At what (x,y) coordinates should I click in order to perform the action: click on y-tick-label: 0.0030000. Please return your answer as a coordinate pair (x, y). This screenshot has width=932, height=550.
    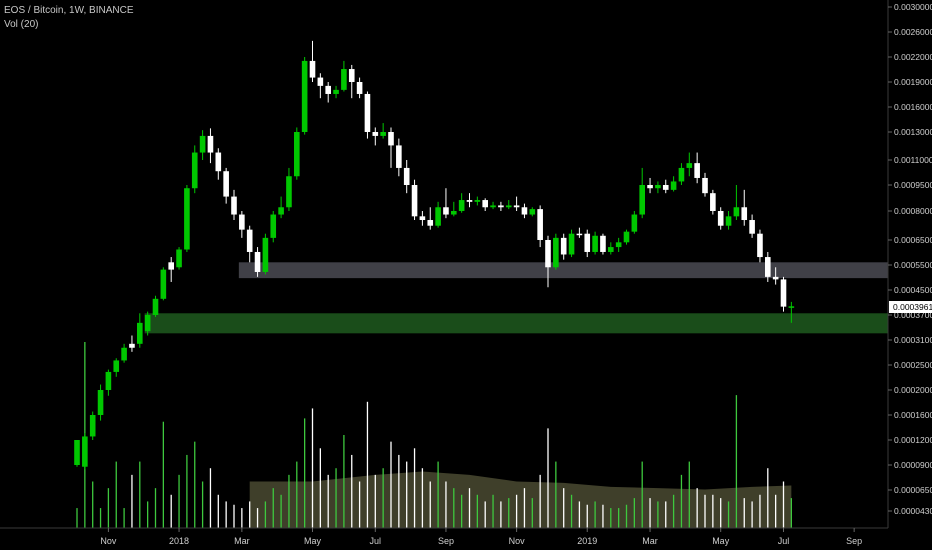
    Looking at the image, I should click on (913, 7).